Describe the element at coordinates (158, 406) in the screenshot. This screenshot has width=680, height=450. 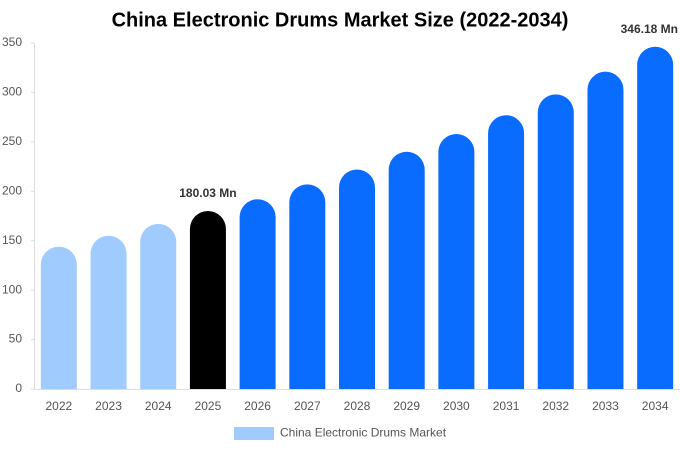
I see `x-tick-label: 2024` at that location.